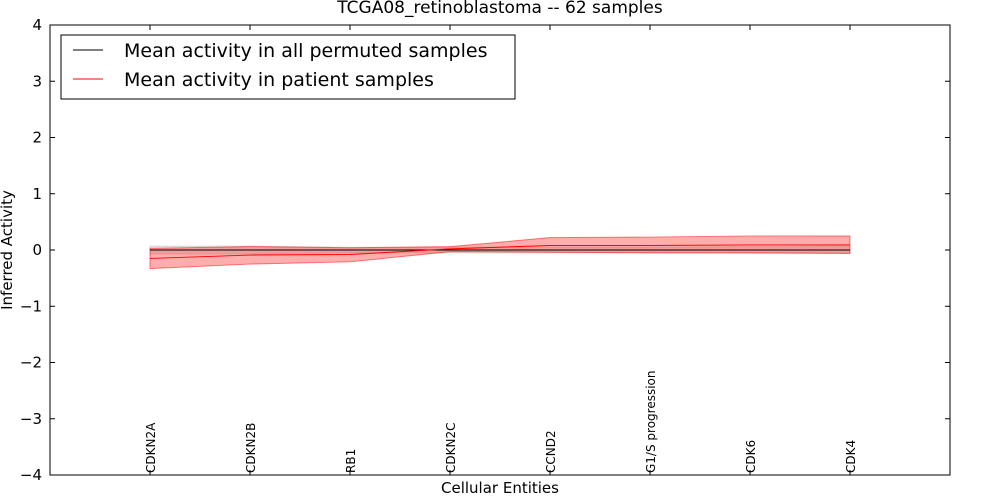  What do you see at coordinates (751, 456) in the screenshot?
I see `x-tick-label: CDK6` at bounding box center [751, 456].